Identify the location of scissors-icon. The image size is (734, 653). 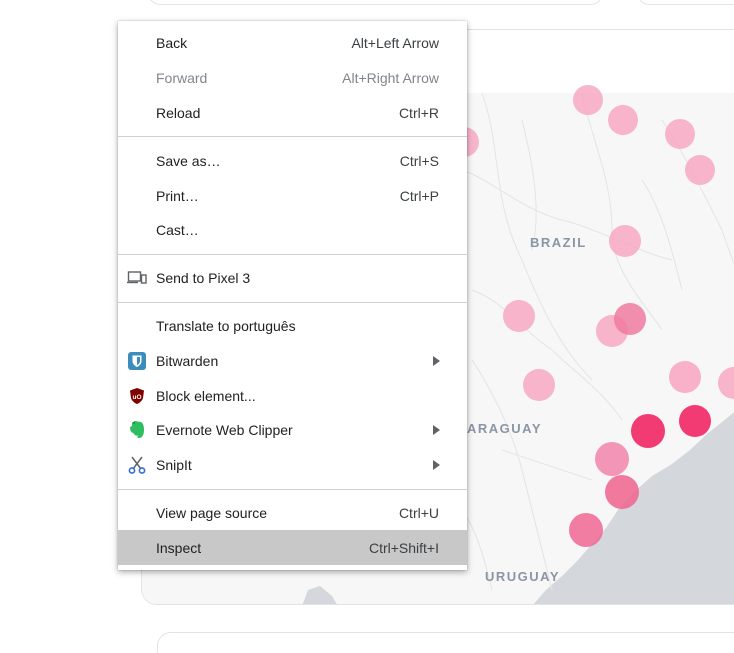
(137, 465).